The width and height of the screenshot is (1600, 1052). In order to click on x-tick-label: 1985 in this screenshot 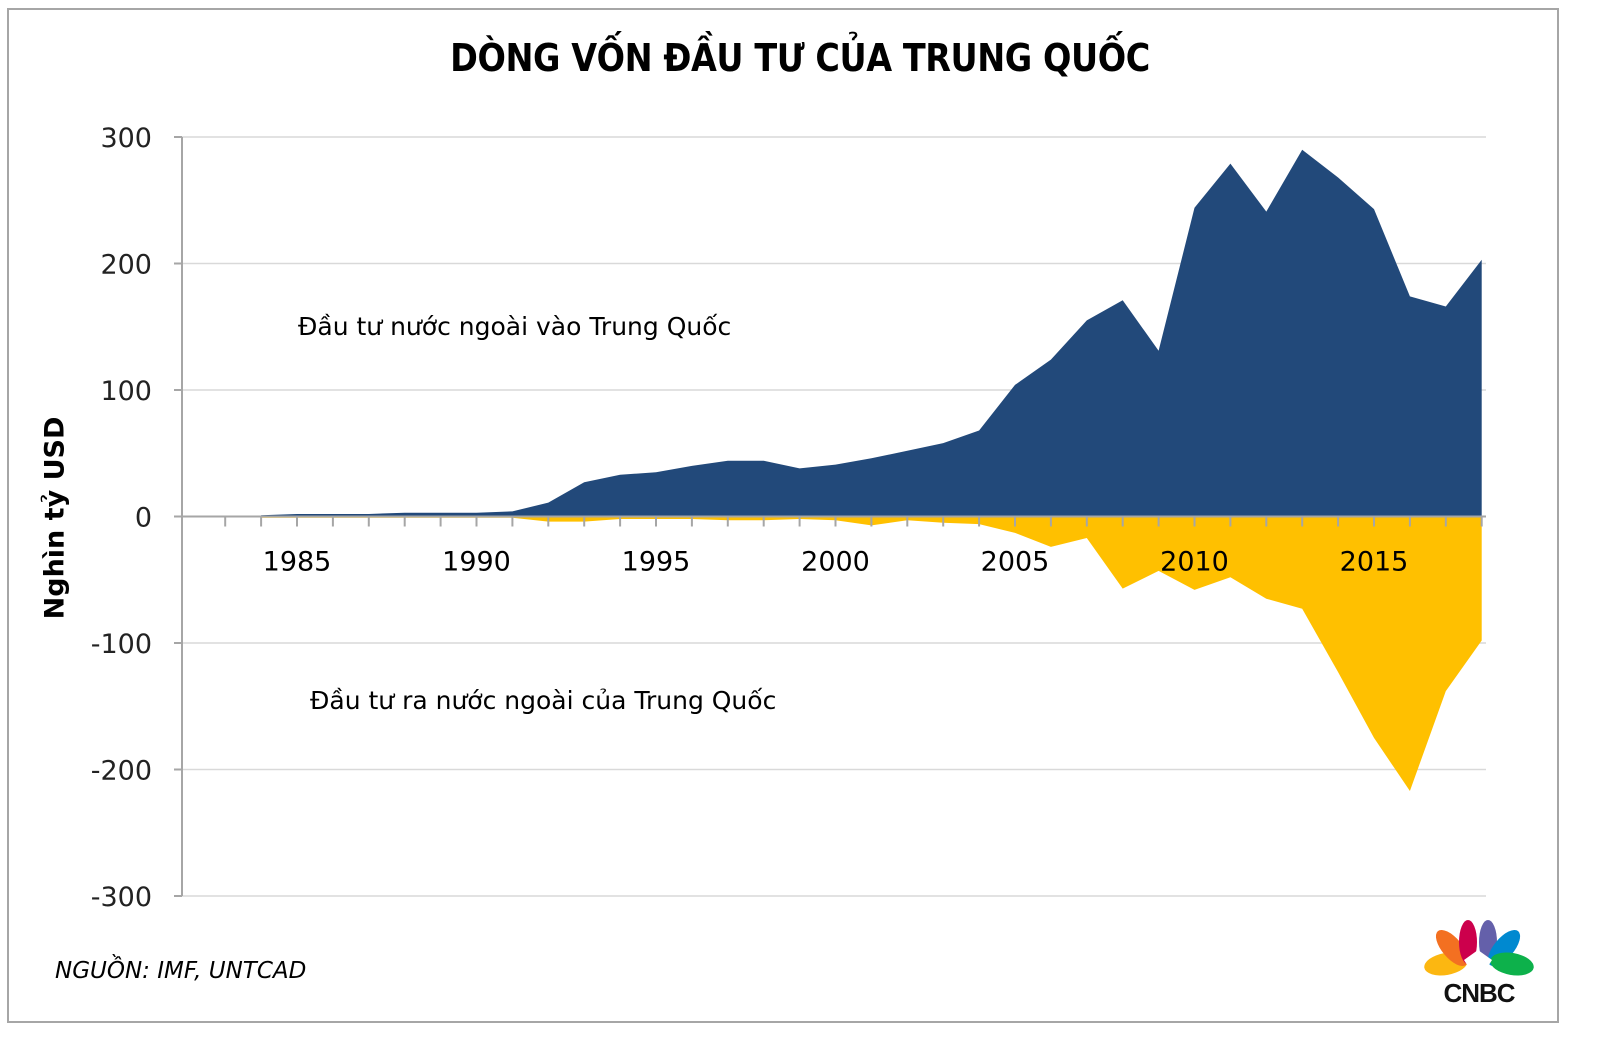, I will do `click(297, 562)`.